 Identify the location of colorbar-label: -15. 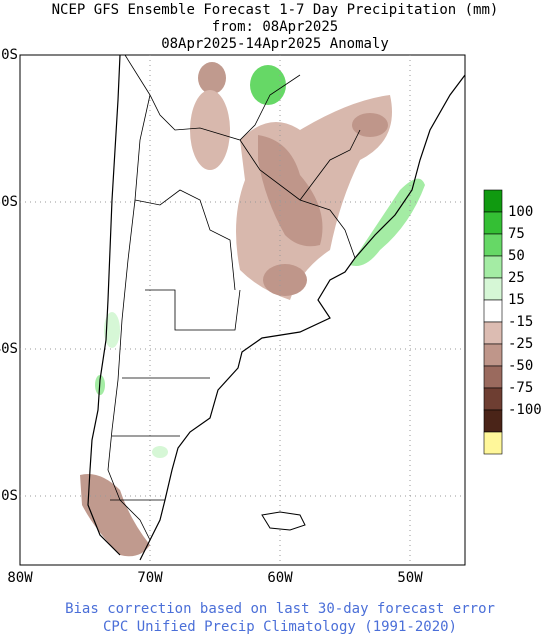
(520, 322).